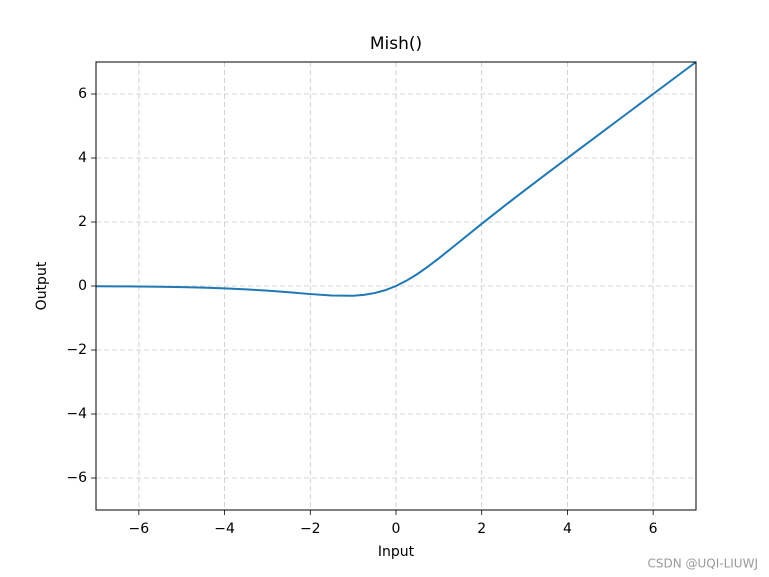 This screenshot has height=577, width=769. I want to click on chart-title: Mish(), so click(396, 44).